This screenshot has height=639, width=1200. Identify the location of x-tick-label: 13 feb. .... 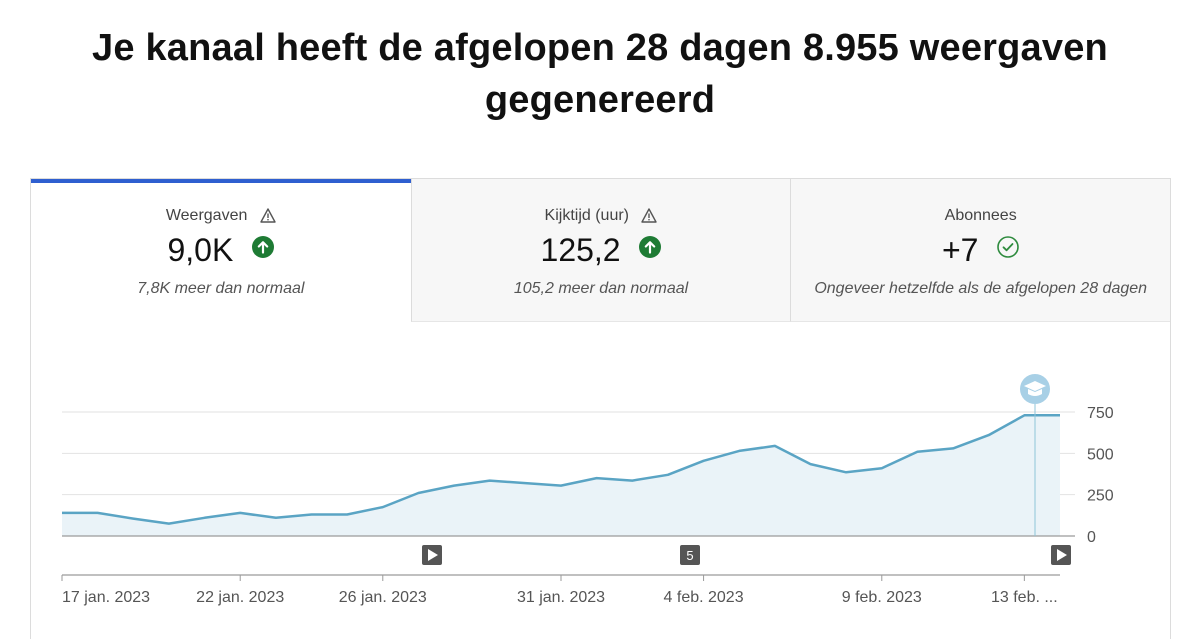
(1024, 597).